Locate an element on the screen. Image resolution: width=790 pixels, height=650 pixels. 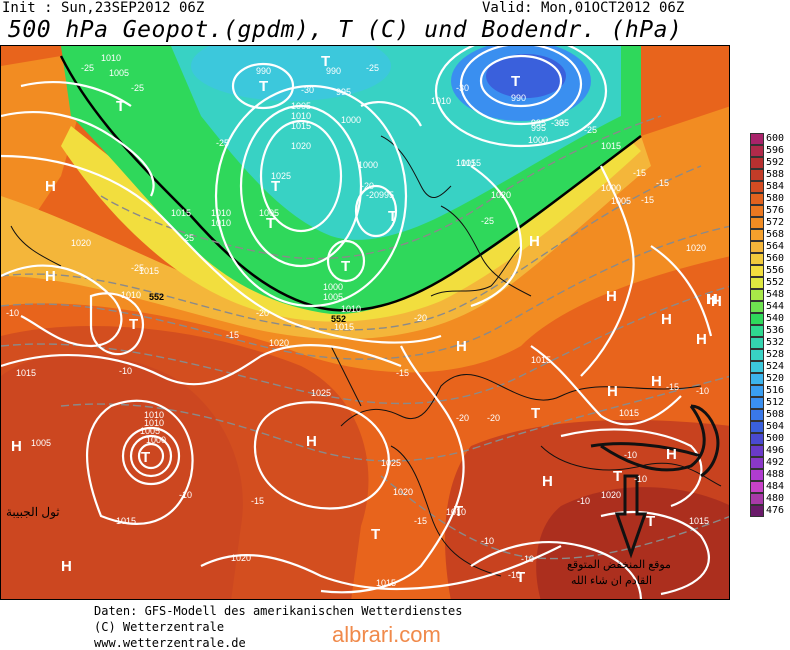
scale-label: 484 is located at coordinates (775, 486).